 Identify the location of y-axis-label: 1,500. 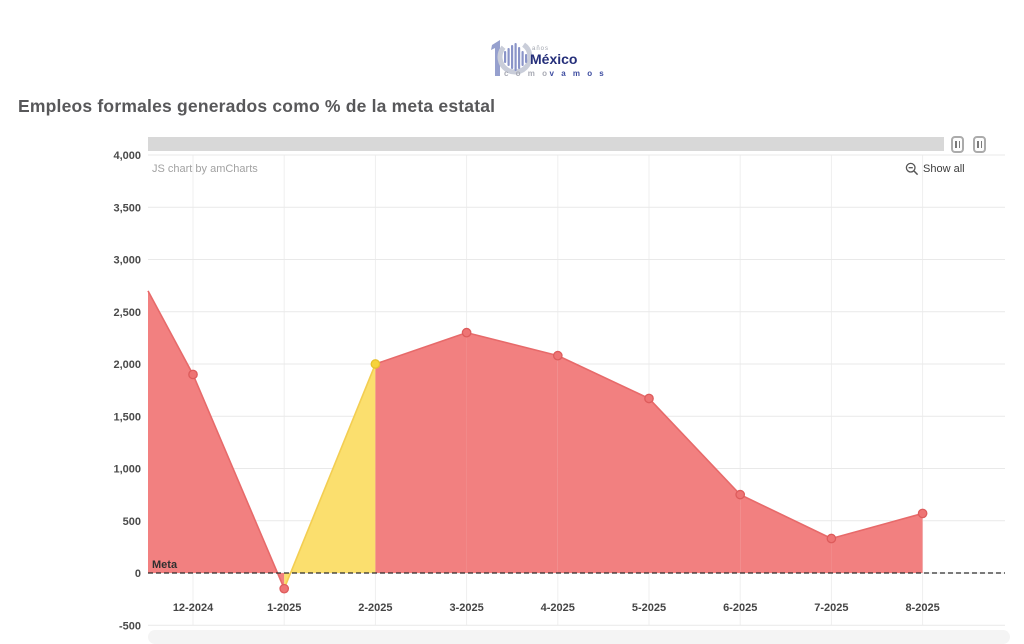
(127, 417).